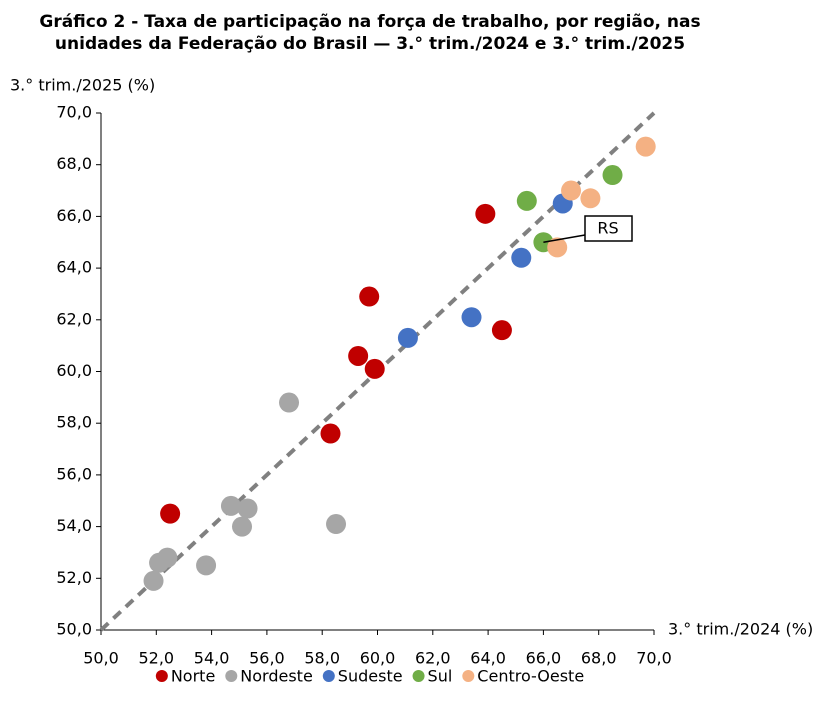 Image resolution: width=832 pixels, height=713 pixels. What do you see at coordinates (74, 422) in the screenshot?
I see `y-tick-label: 58,0` at bounding box center [74, 422].